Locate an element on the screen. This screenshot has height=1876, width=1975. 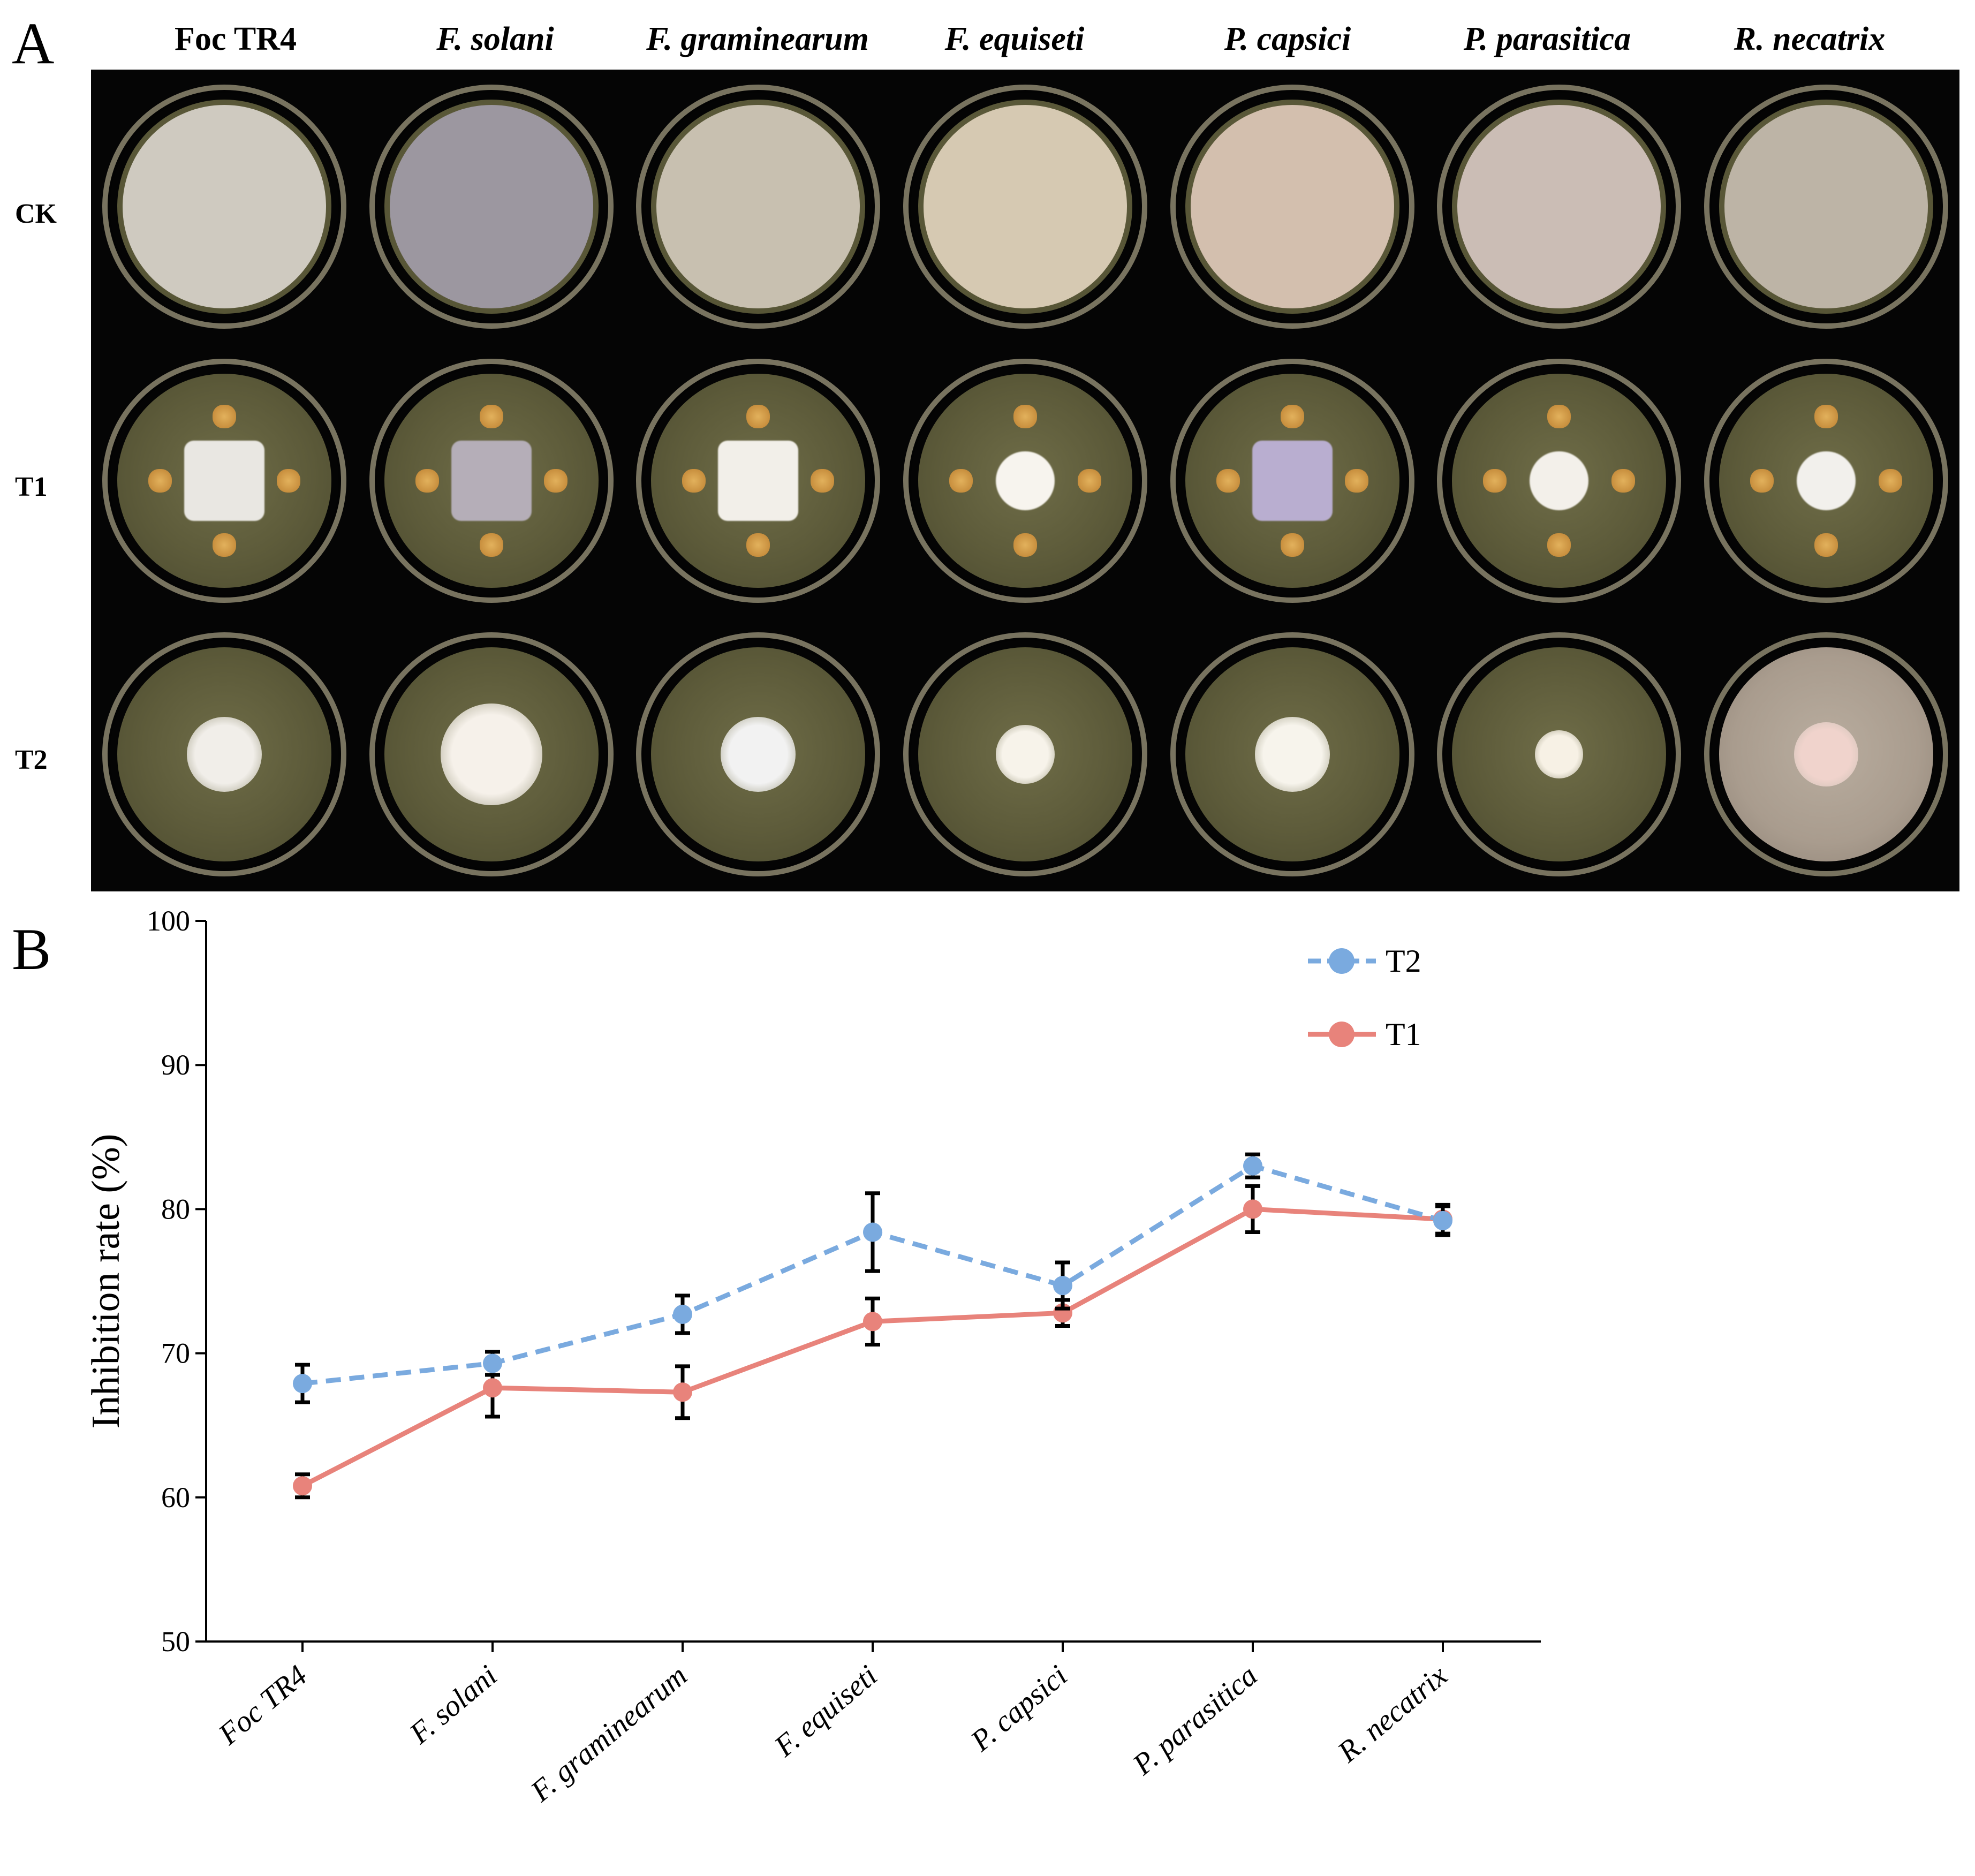
y-tick-label: 90 is located at coordinates (175, 1065).